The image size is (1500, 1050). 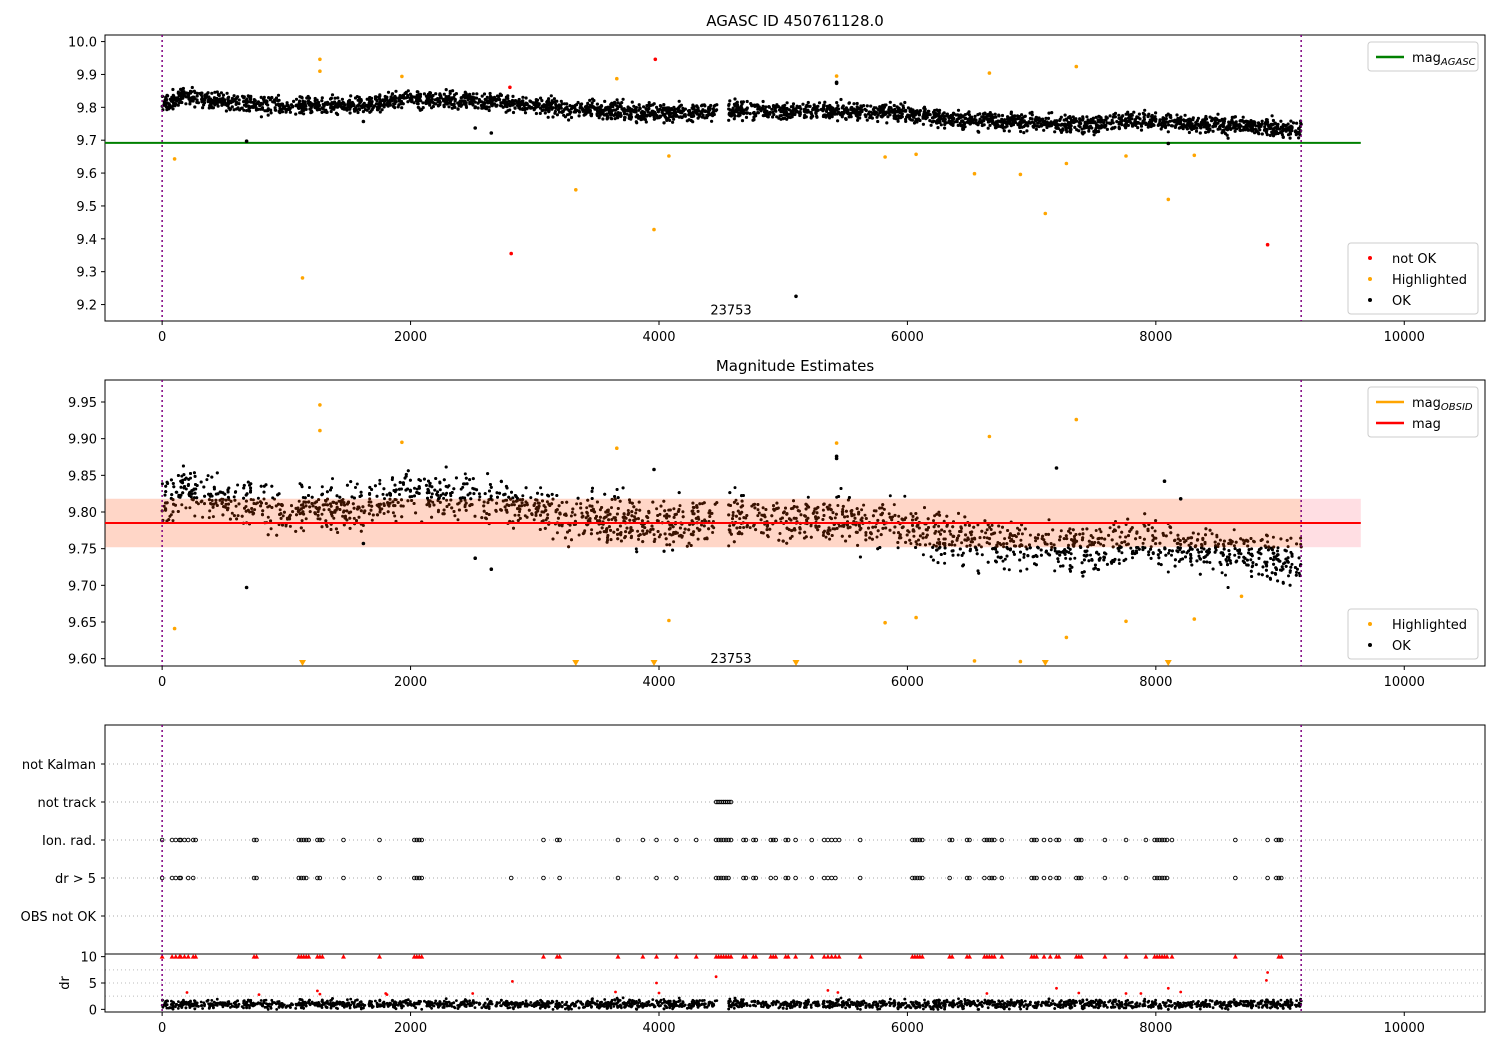 I want to click on y-tick-label: 9.95, so click(x=82, y=403).